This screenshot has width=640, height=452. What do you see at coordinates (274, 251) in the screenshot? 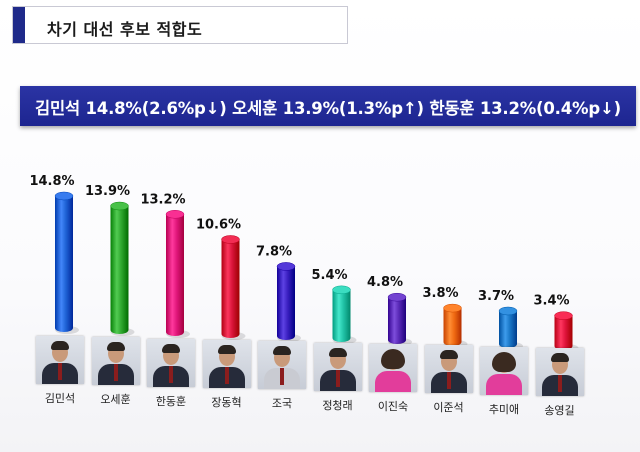
I see `value-label-조국: 7.8%` at bounding box center [274, 251].